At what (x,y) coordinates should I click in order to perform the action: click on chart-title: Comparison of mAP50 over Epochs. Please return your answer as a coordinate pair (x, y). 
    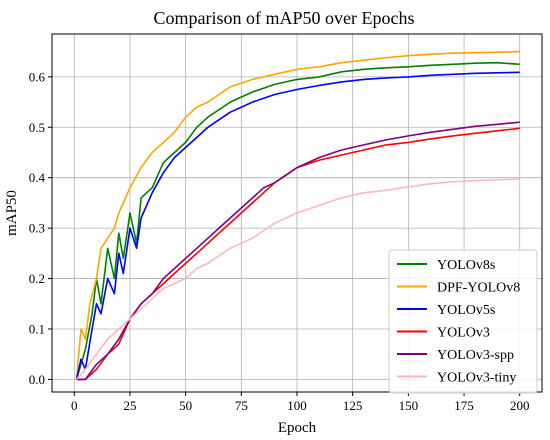
    Looking at the image, I should click on (284, 18).